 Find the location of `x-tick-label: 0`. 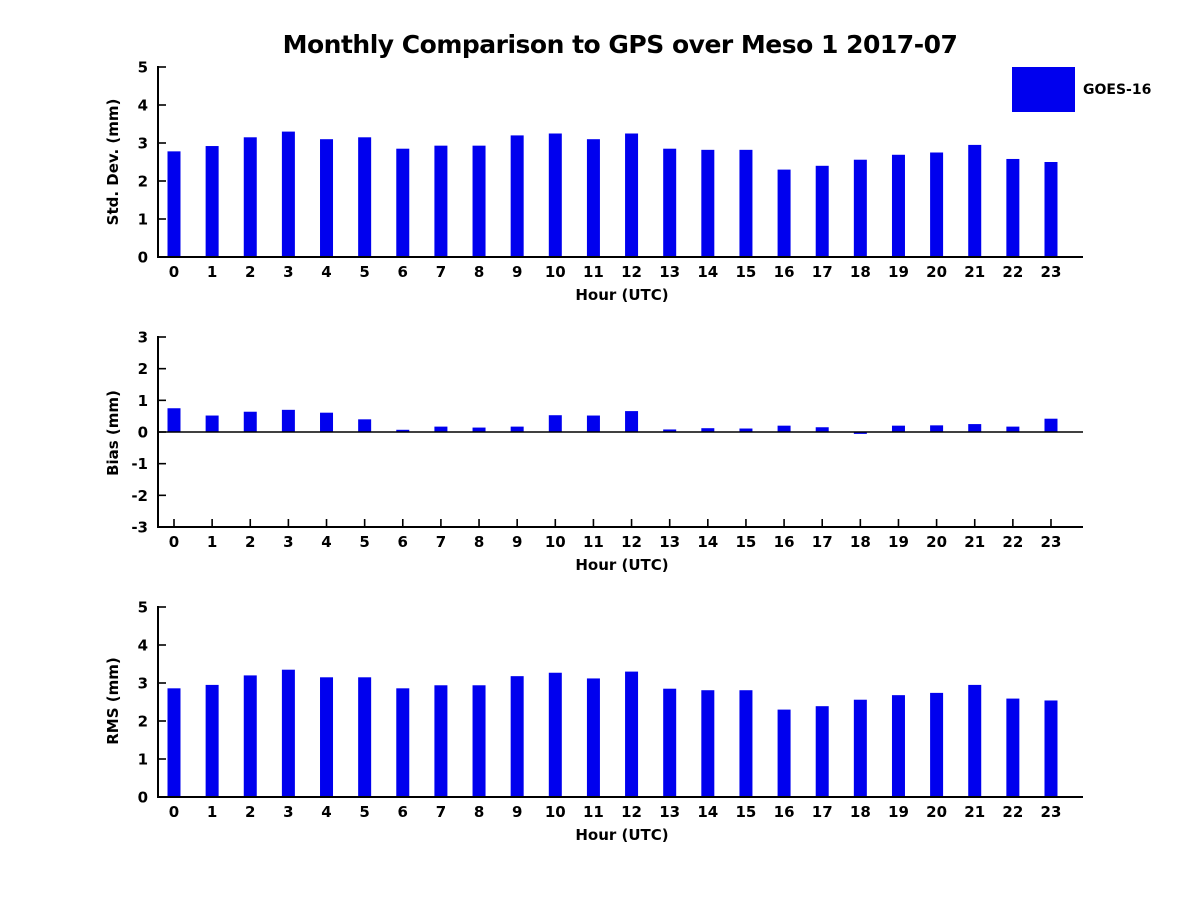

x-tick-label: 0 is located at coordinates (174, 812).